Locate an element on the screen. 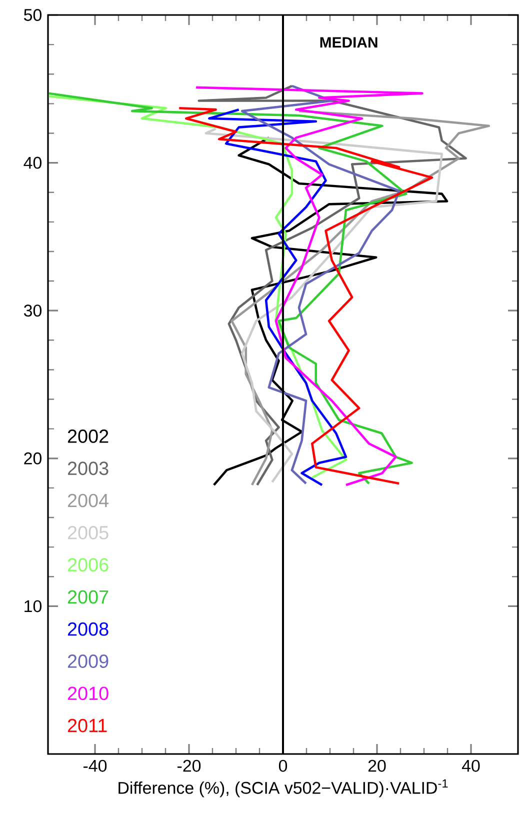 The width and height of the screenshot is (520, 821). text: 2009 is located at coordinates (88, 661).